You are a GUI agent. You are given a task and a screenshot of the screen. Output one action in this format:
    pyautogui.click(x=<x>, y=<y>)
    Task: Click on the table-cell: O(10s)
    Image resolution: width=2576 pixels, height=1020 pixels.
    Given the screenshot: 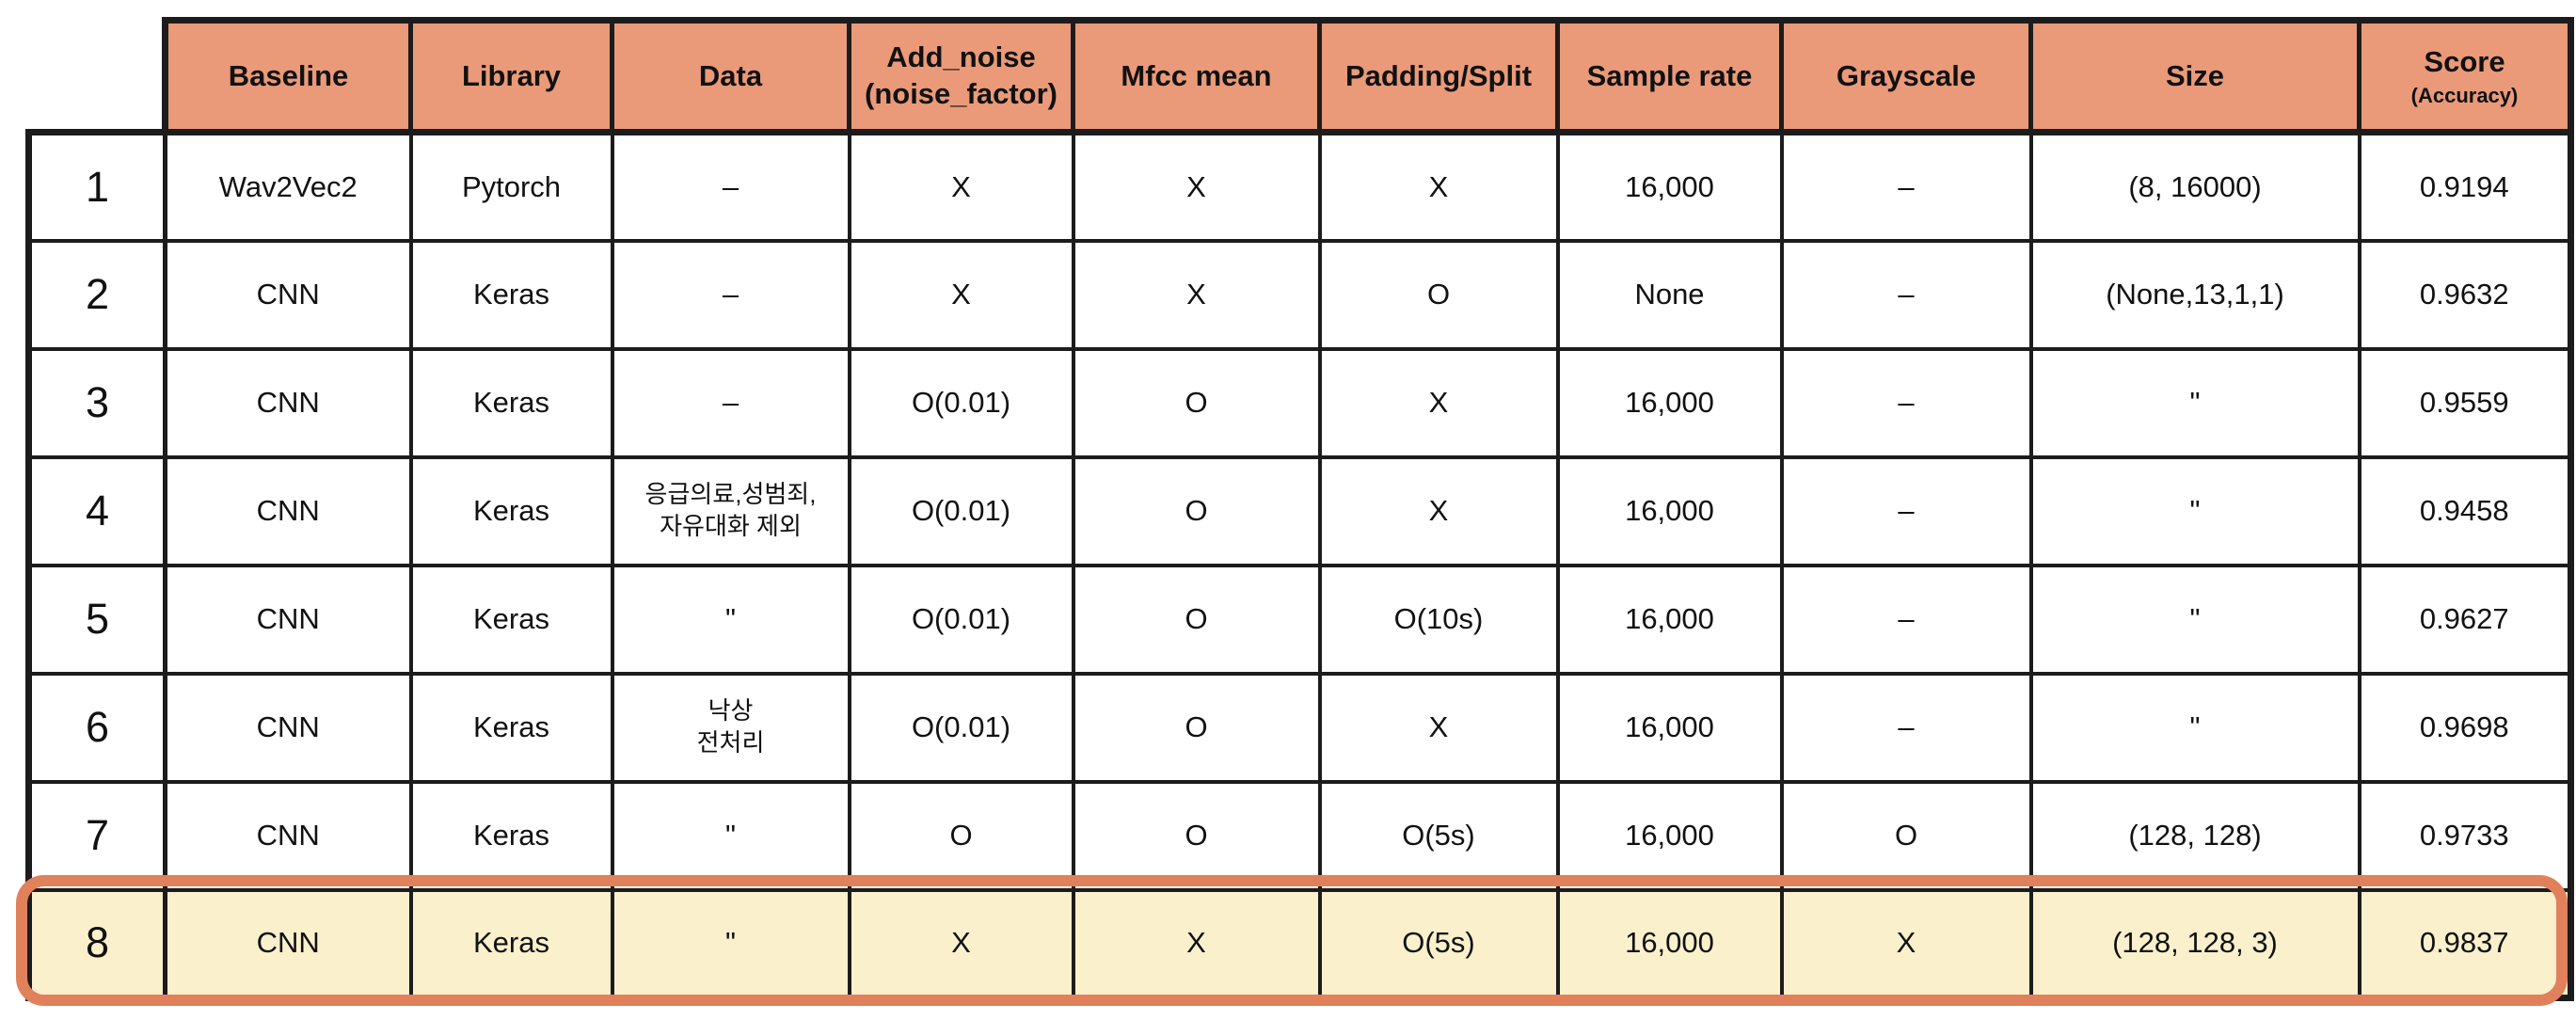 What is the action you would take?
    pyautogui.click(x=1439, y=619)
    